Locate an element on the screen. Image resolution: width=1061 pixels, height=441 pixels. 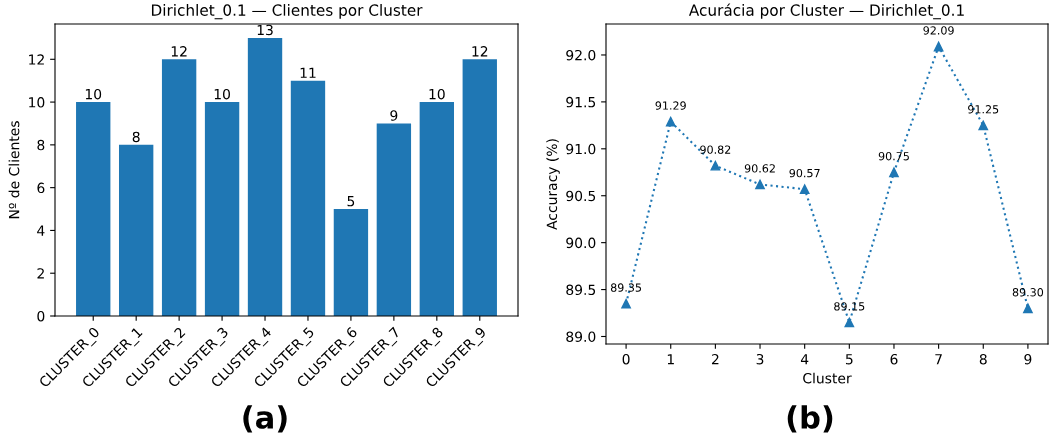
x-tick-label: 6 is located at coordinates (894, 359).